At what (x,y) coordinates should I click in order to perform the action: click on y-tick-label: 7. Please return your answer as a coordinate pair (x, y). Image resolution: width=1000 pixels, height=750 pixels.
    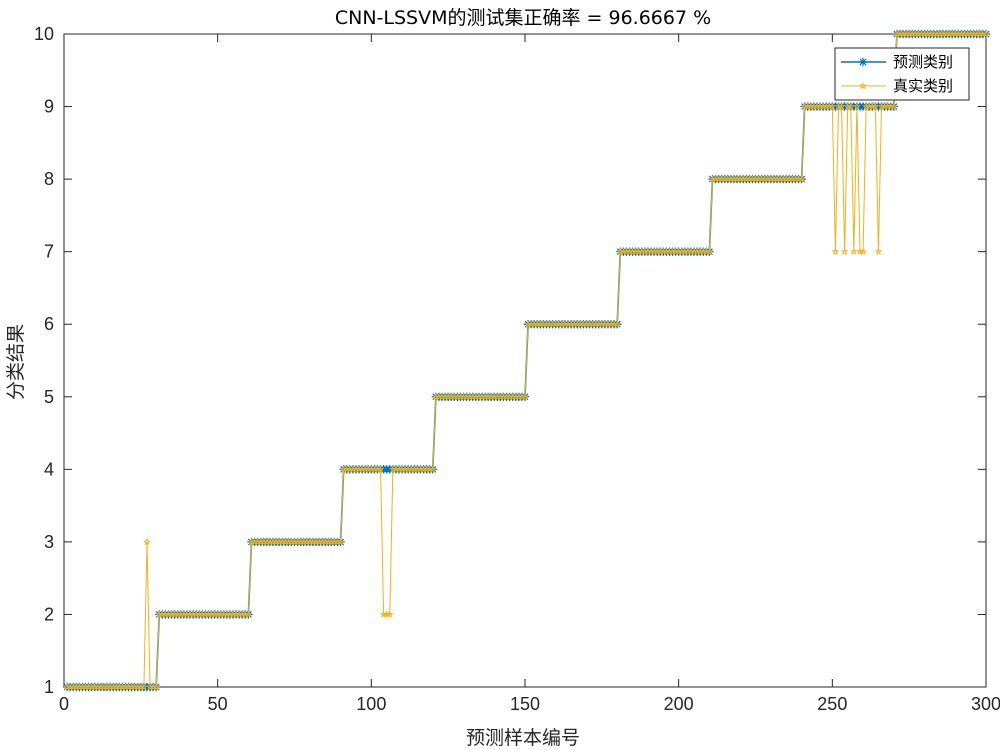
    Looking at the image, I should click on (49, 252).